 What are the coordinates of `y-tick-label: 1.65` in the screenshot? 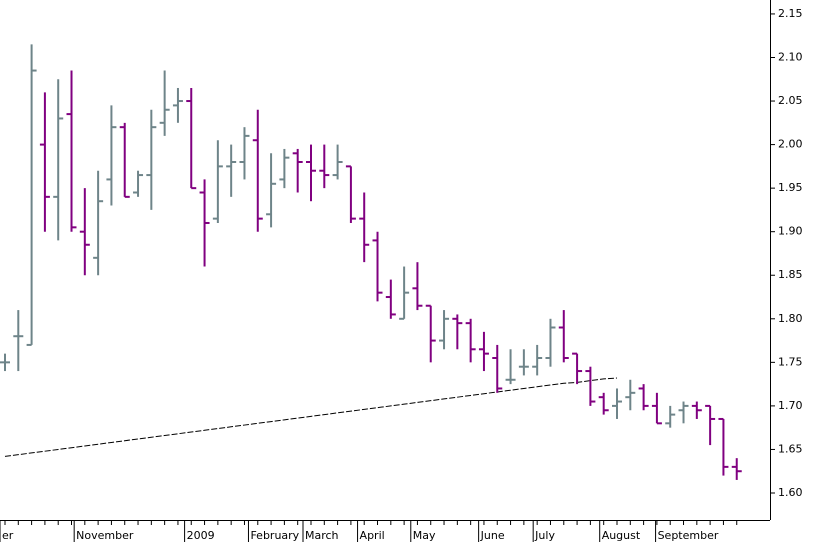 It's located at (790, 448).